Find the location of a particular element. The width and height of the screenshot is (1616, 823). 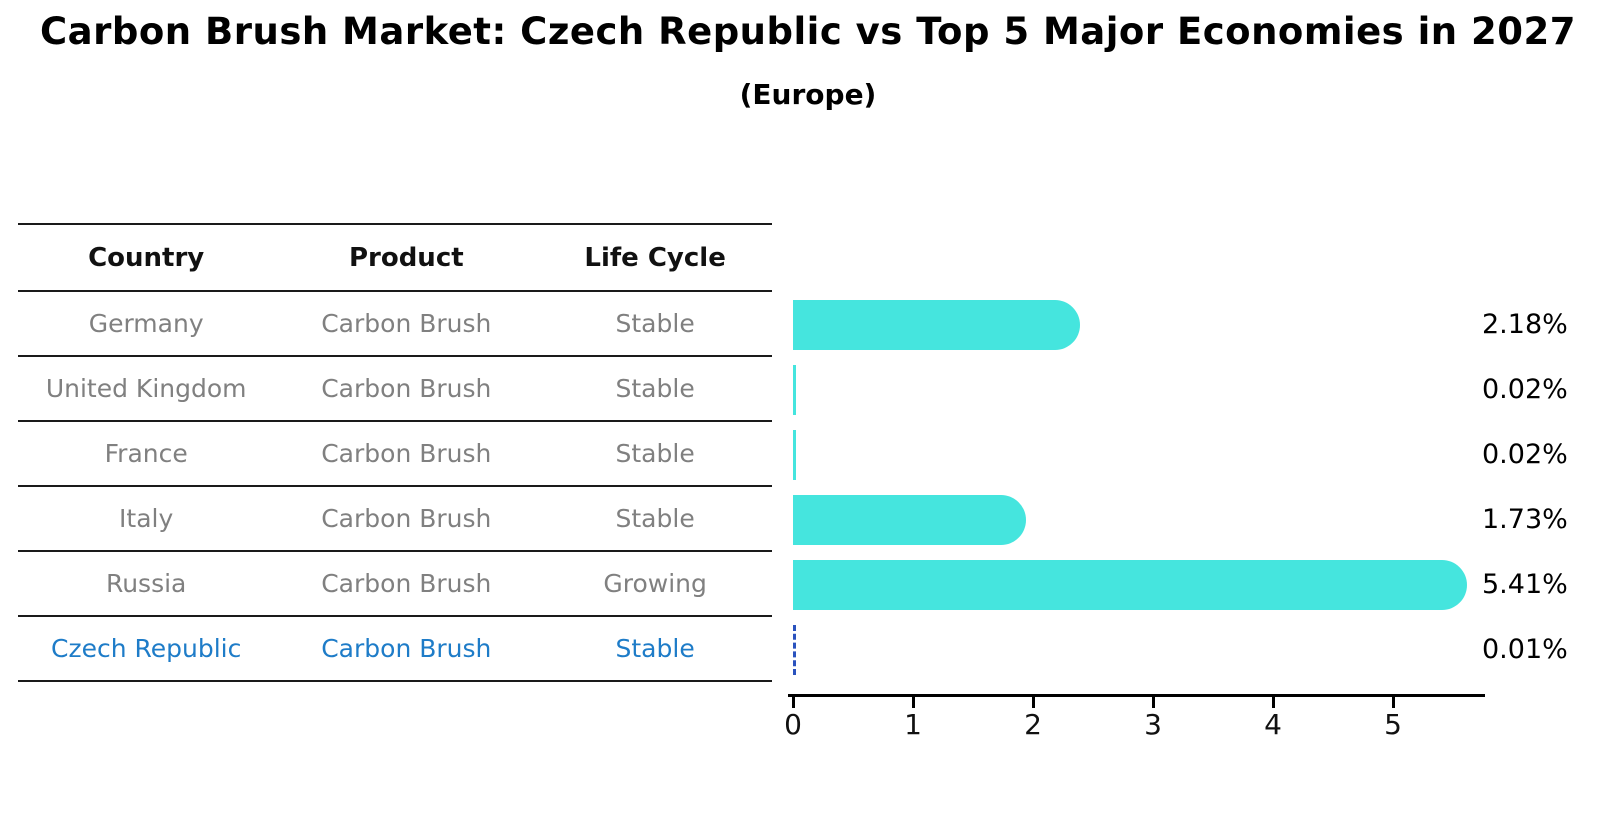

cell-country: Italy is located at coordinates (146, 518).